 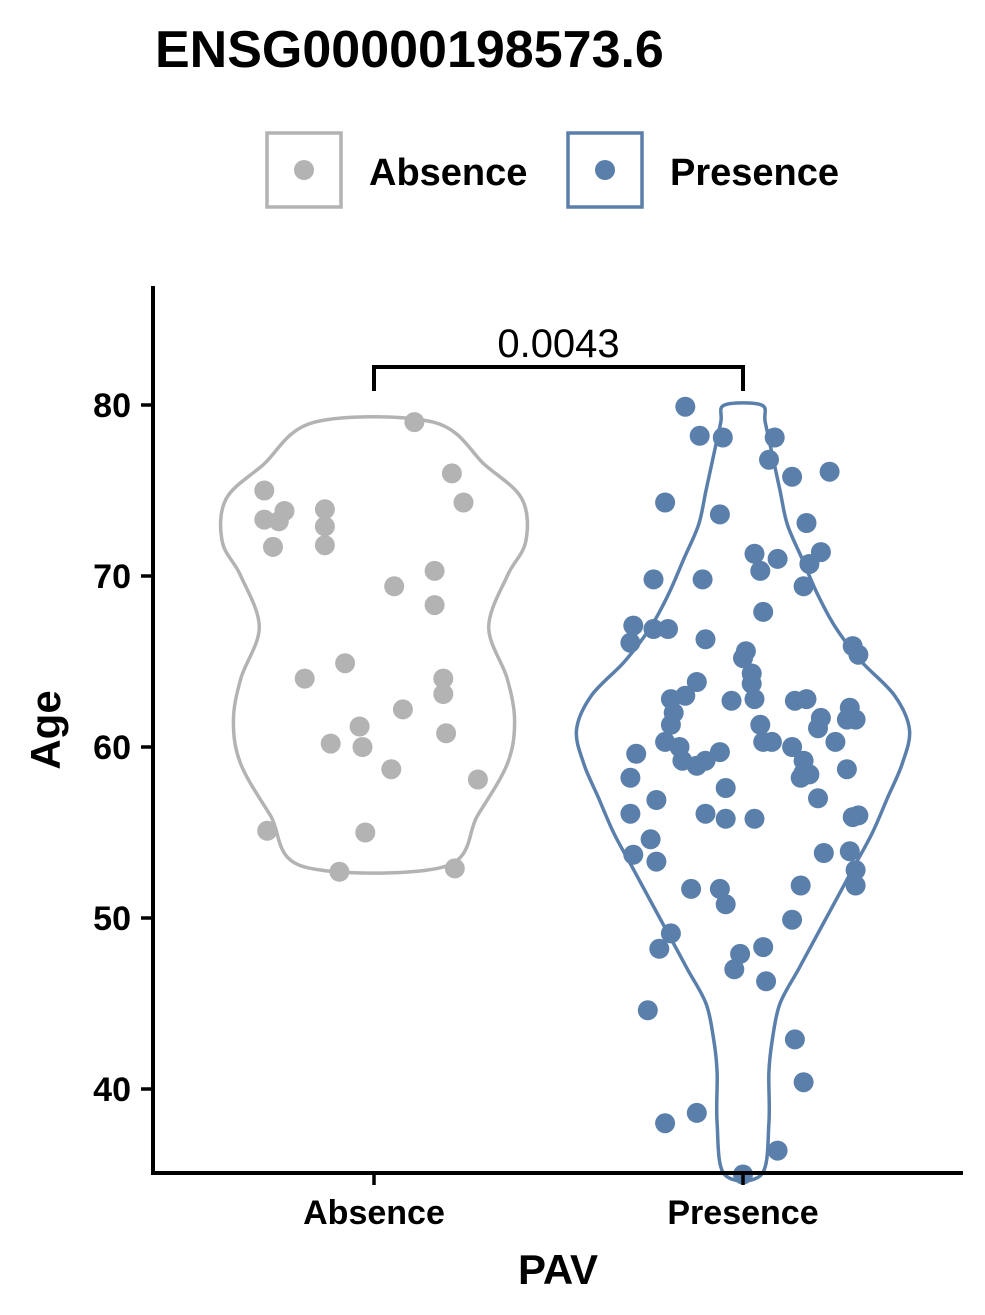 I want to click on y-tick-label: 80, so click(x=112, y=406).